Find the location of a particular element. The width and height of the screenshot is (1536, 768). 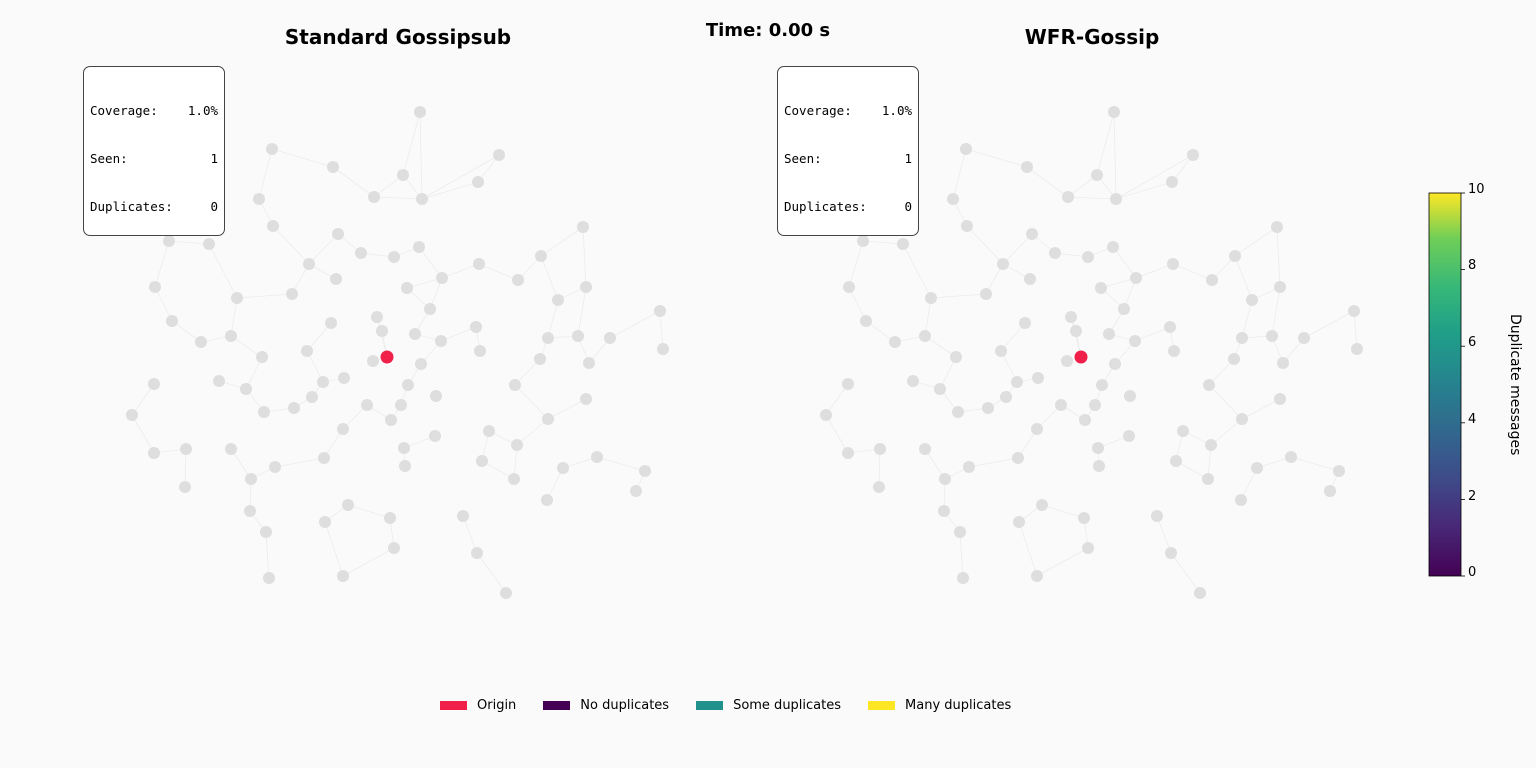

legend-item-no-duplicates: No duplicates is located at coordinates (606, 705).